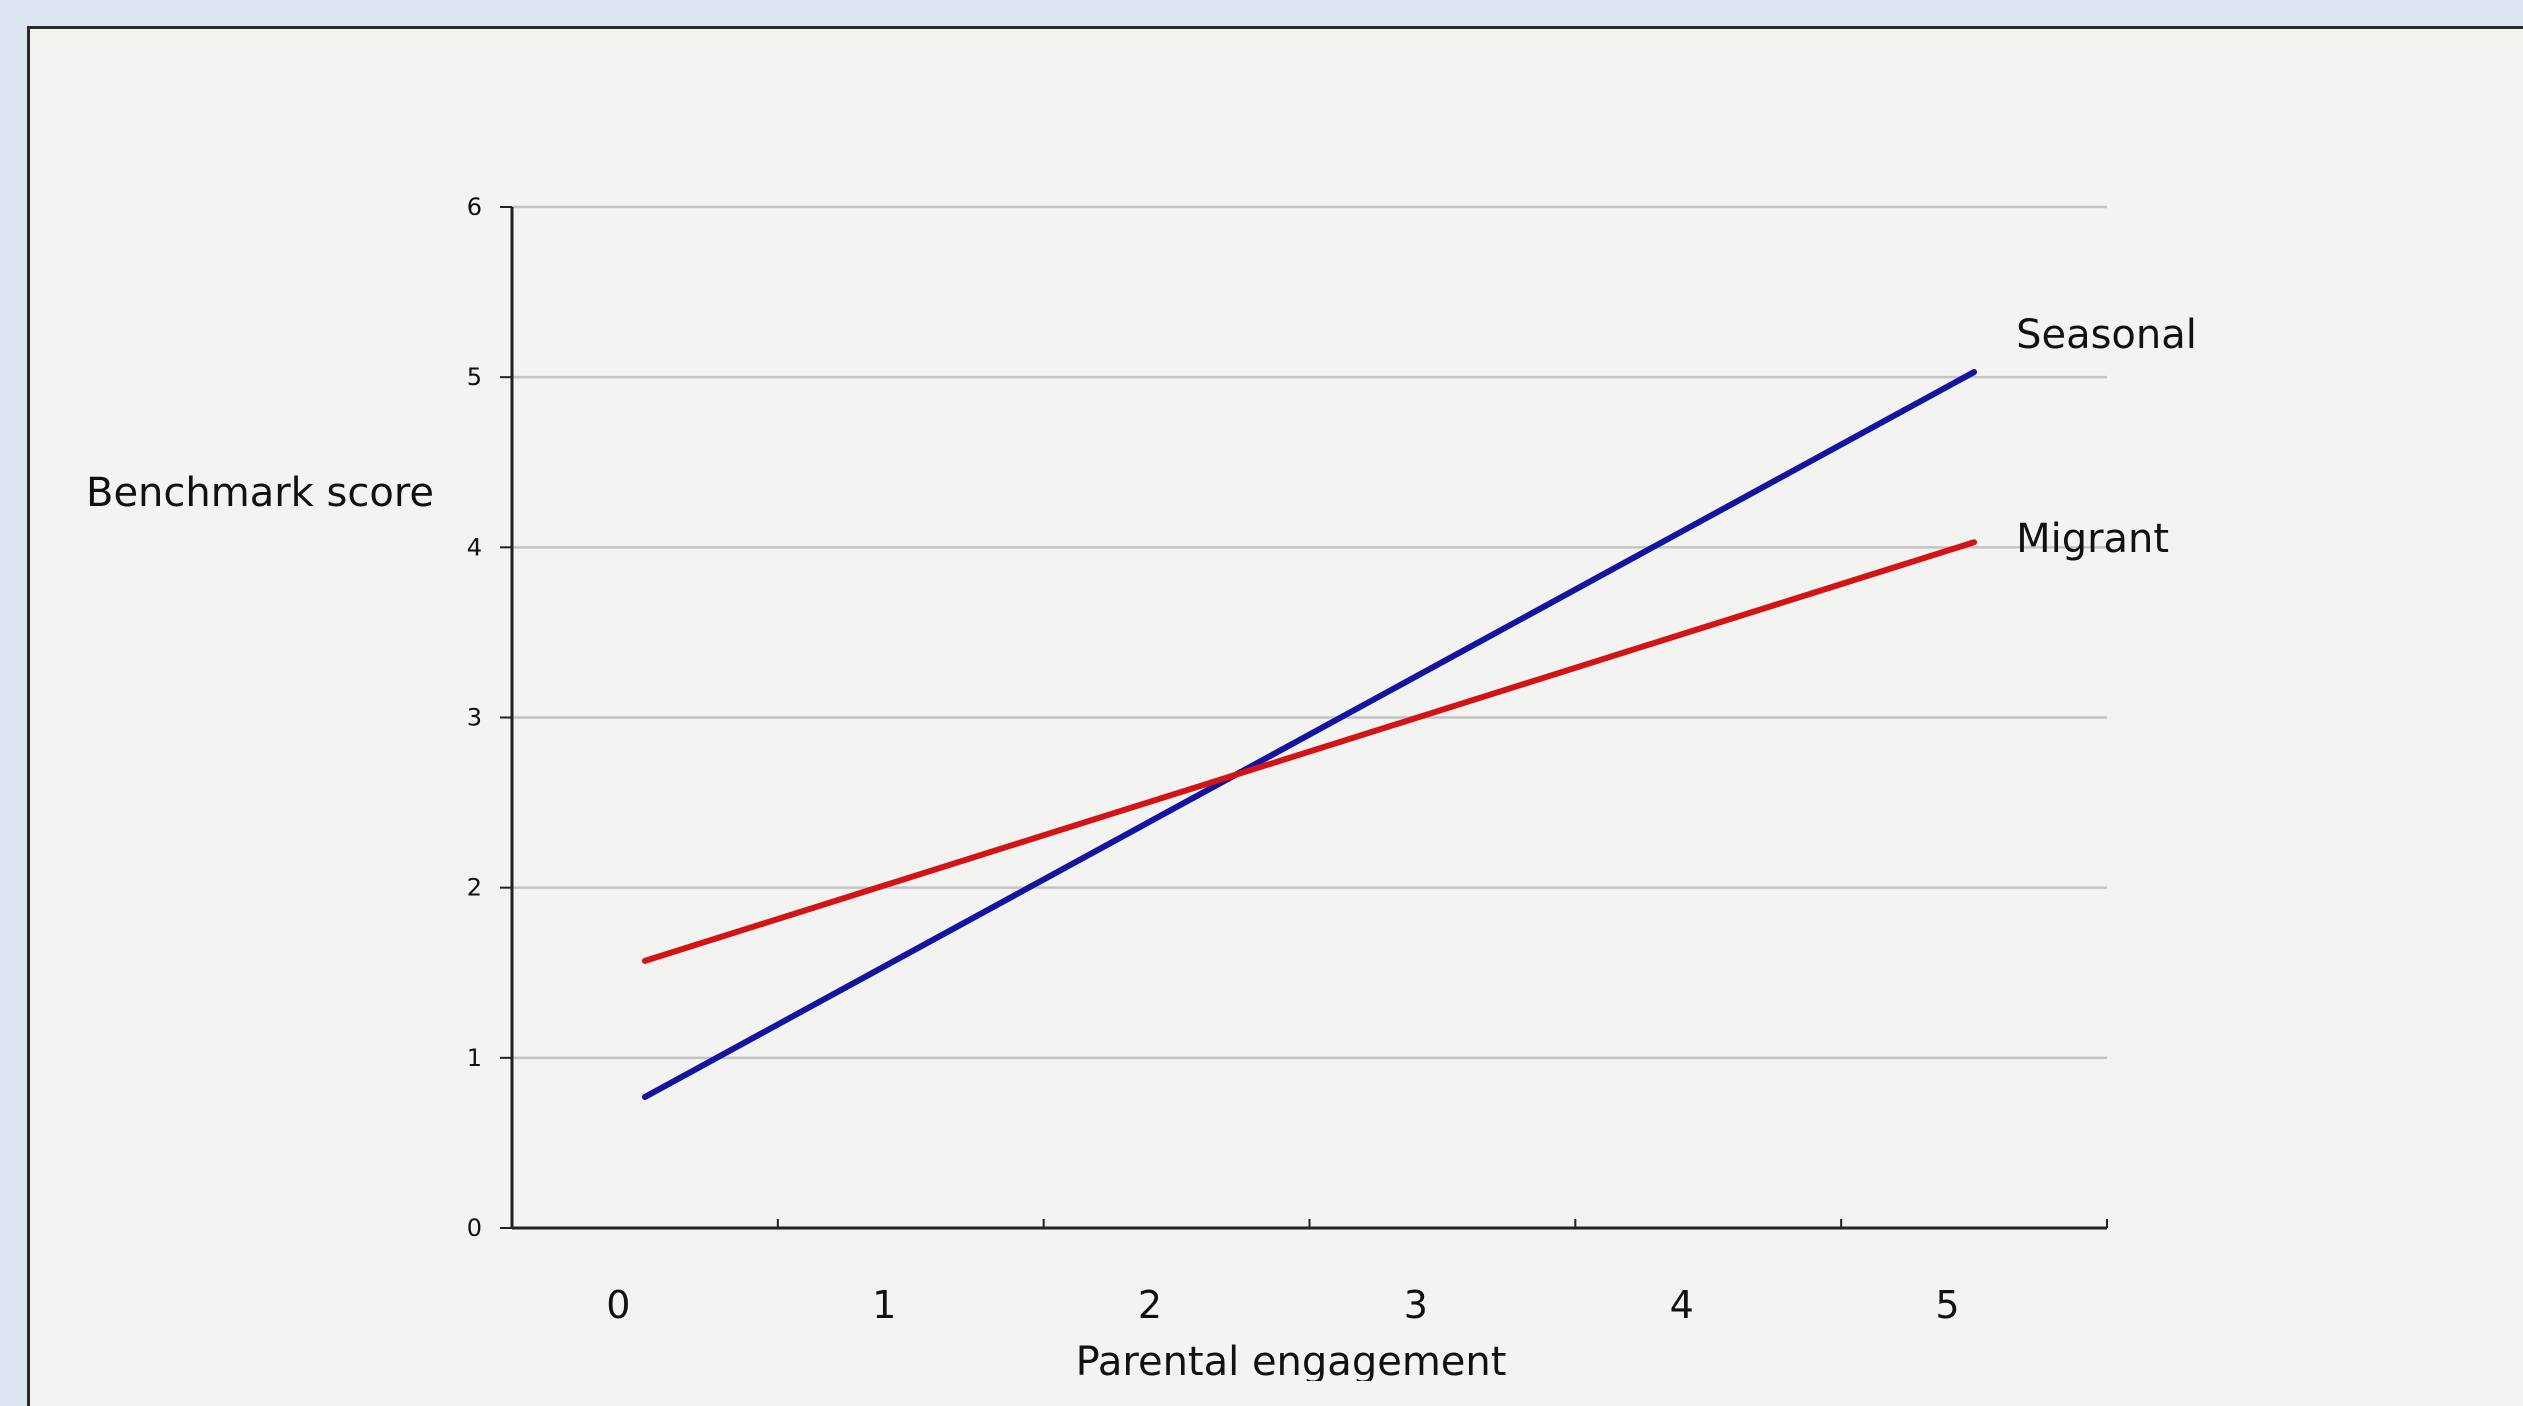 The image size is (2523, 1406). What do you see at coordinates (474, 888) in the screenshot?
I see `y-tick-label: 2` at bounding box center [474, 888].